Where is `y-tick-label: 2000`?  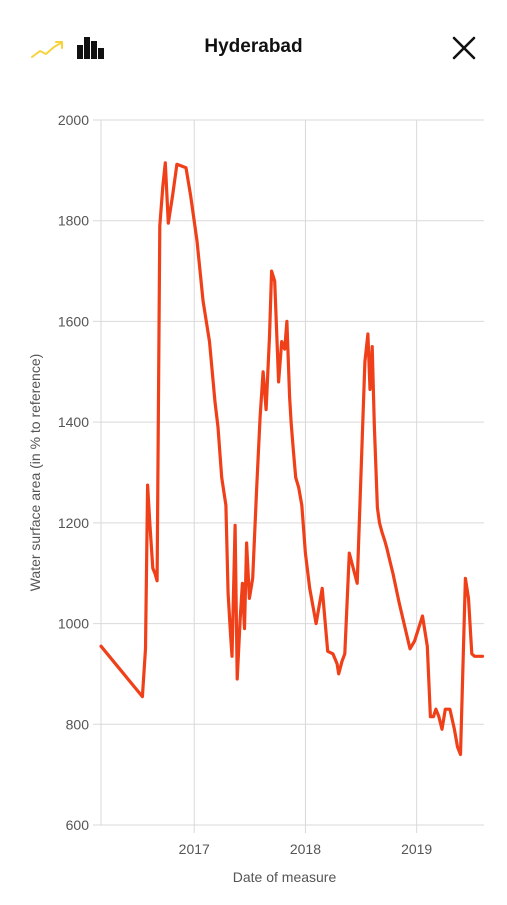
y-tick-label: 2000 is located at coordinates (73, 120).